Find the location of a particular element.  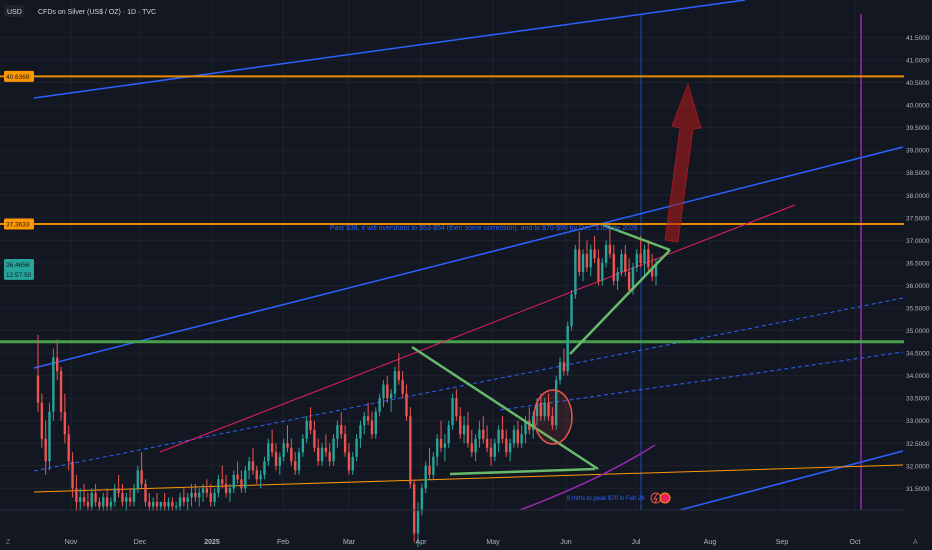

price-tag-bg is located at coordinates (19, 224).